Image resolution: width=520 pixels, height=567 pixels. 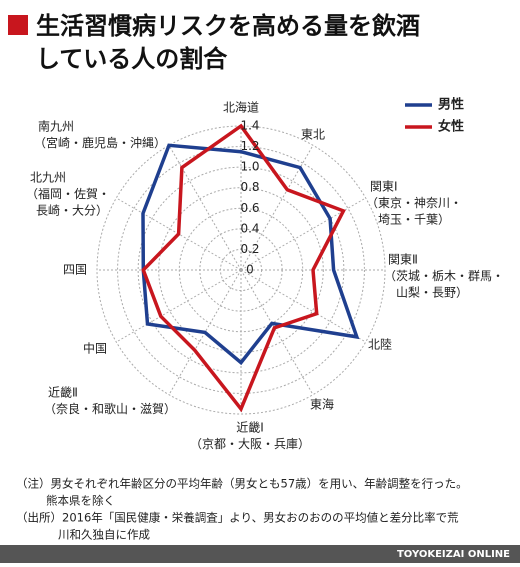 What do you see at coordinates (249, 208) in the screenshot?
I see `tick-label: 0.6` at bounding box center [249, 208].